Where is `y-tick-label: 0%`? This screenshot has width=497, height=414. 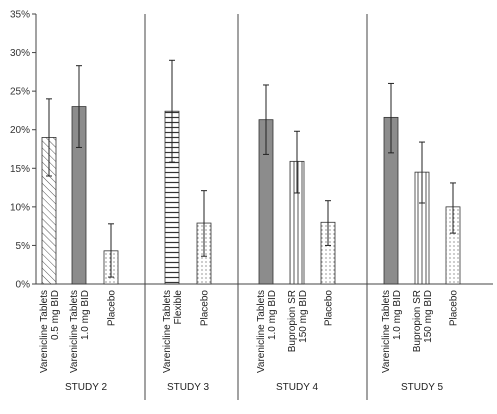 y-tick-label: 0% is located at coordinates (23, 285).